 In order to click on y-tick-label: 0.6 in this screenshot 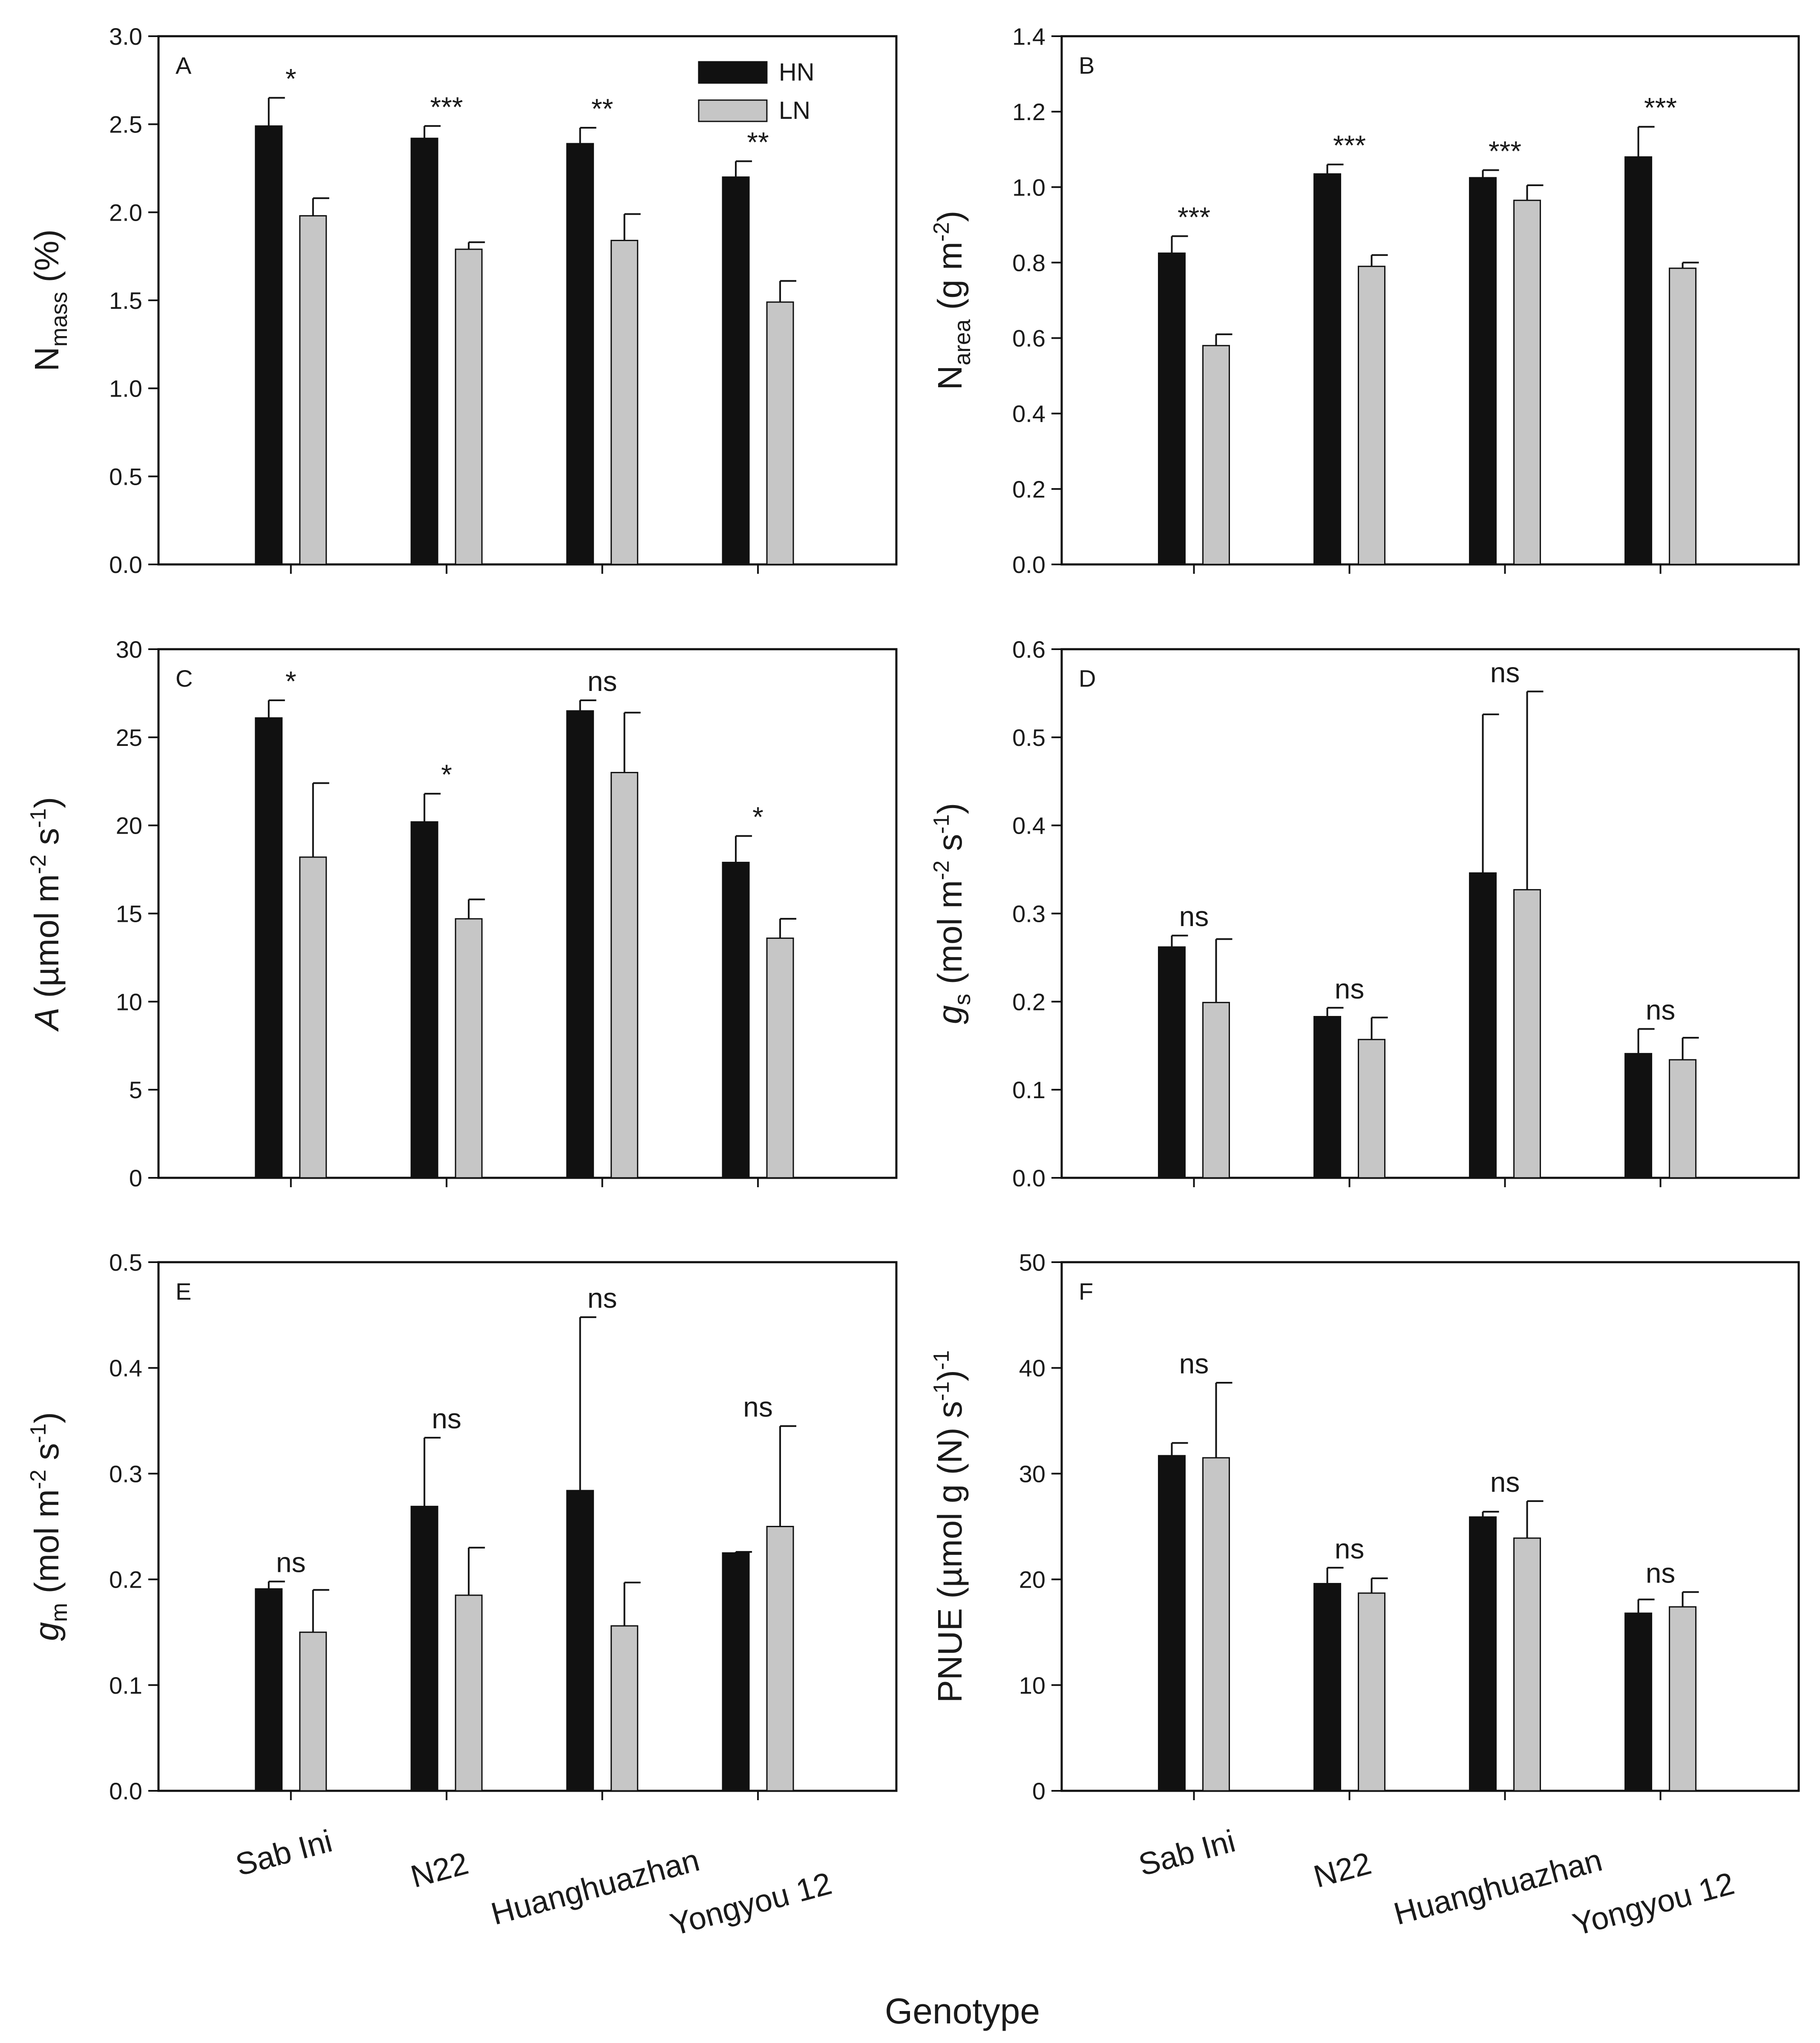, I will do `click(1028, 649)`.